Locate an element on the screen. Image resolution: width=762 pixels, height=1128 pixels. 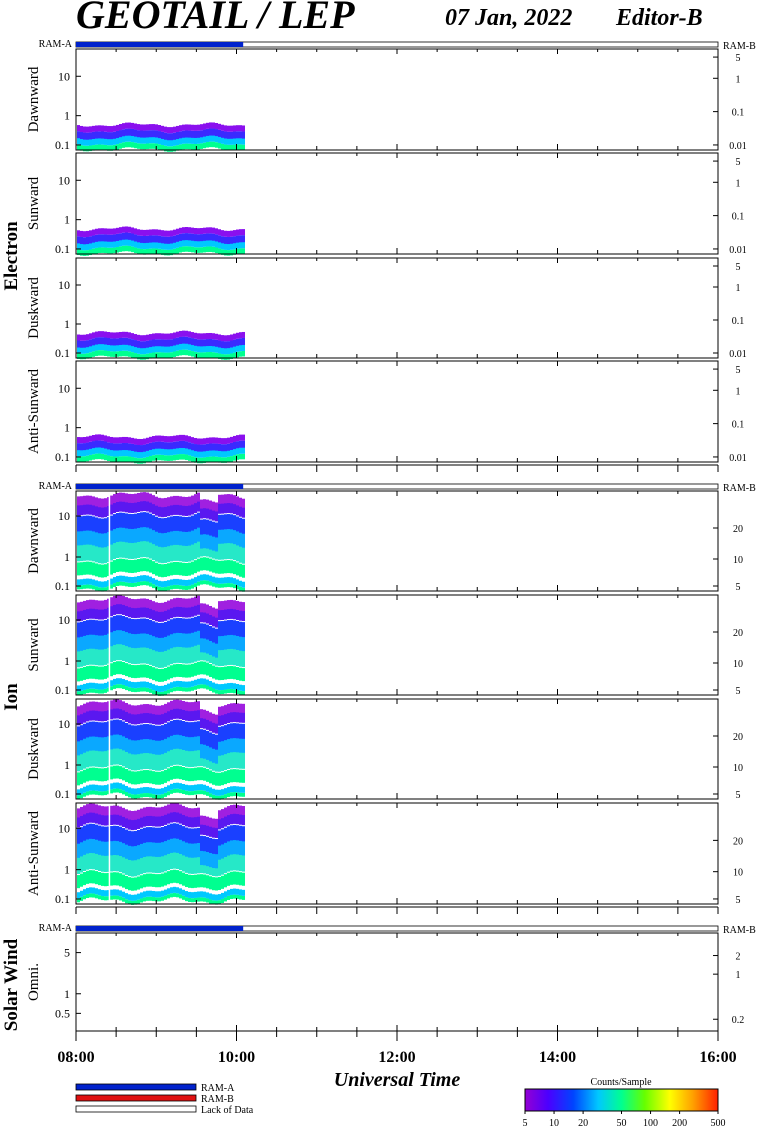
right-tick-label: 5 is located at coordinates (738, 58).